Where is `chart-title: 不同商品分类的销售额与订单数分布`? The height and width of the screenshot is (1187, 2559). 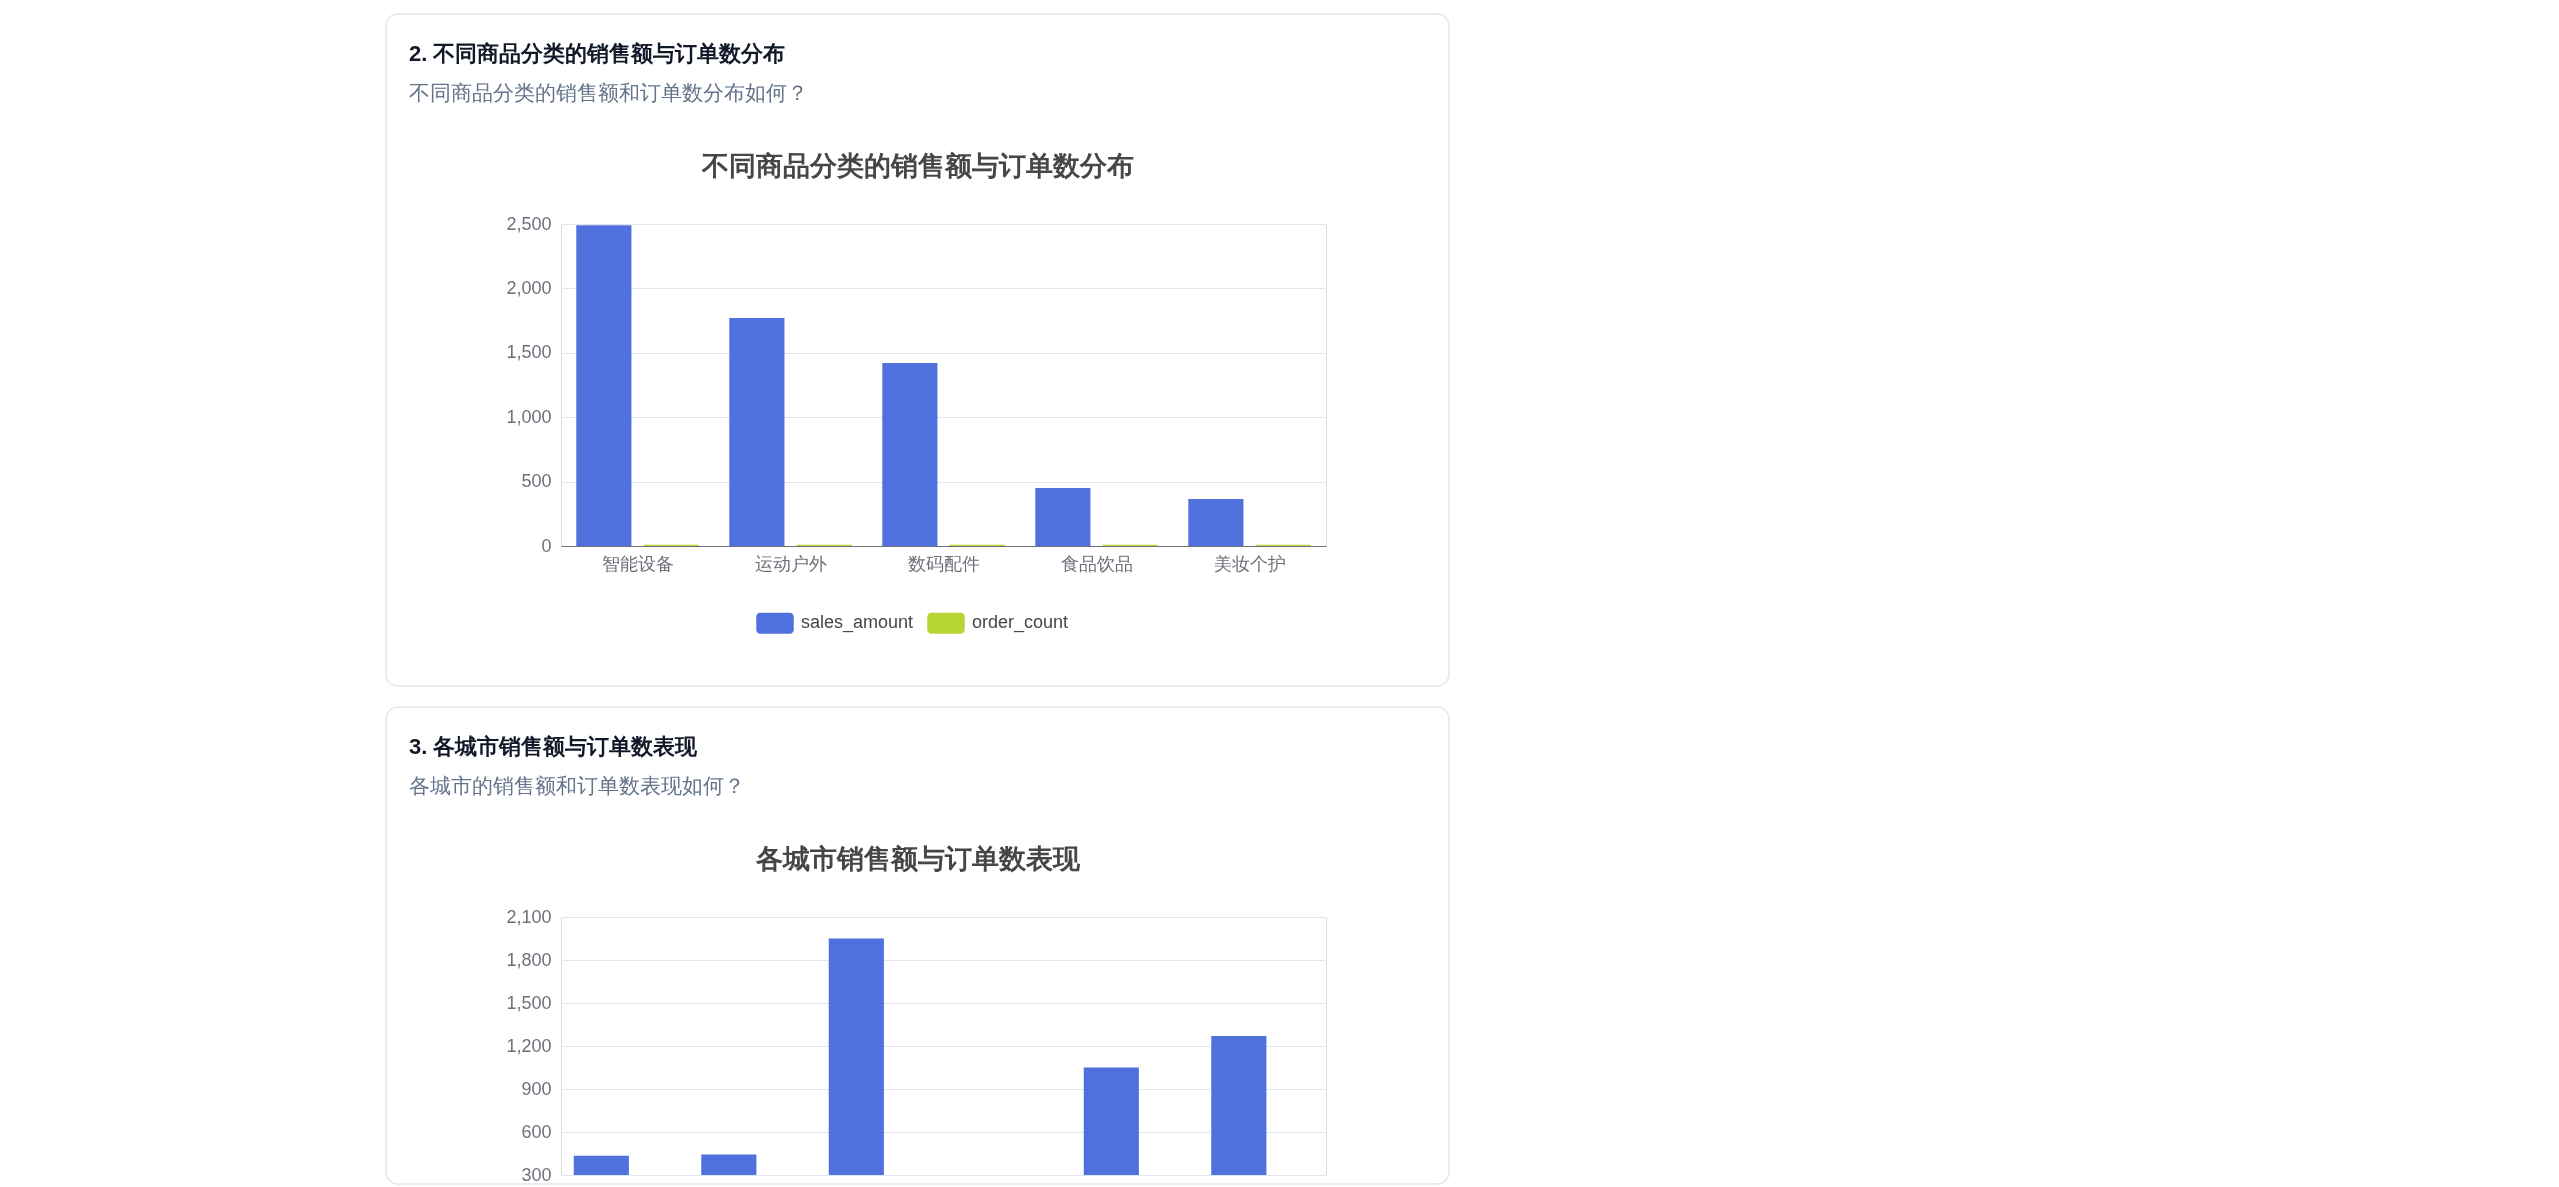 chart-title: 不同商品分类的销售额与订单数分布 is located at coordinates (917, 166).